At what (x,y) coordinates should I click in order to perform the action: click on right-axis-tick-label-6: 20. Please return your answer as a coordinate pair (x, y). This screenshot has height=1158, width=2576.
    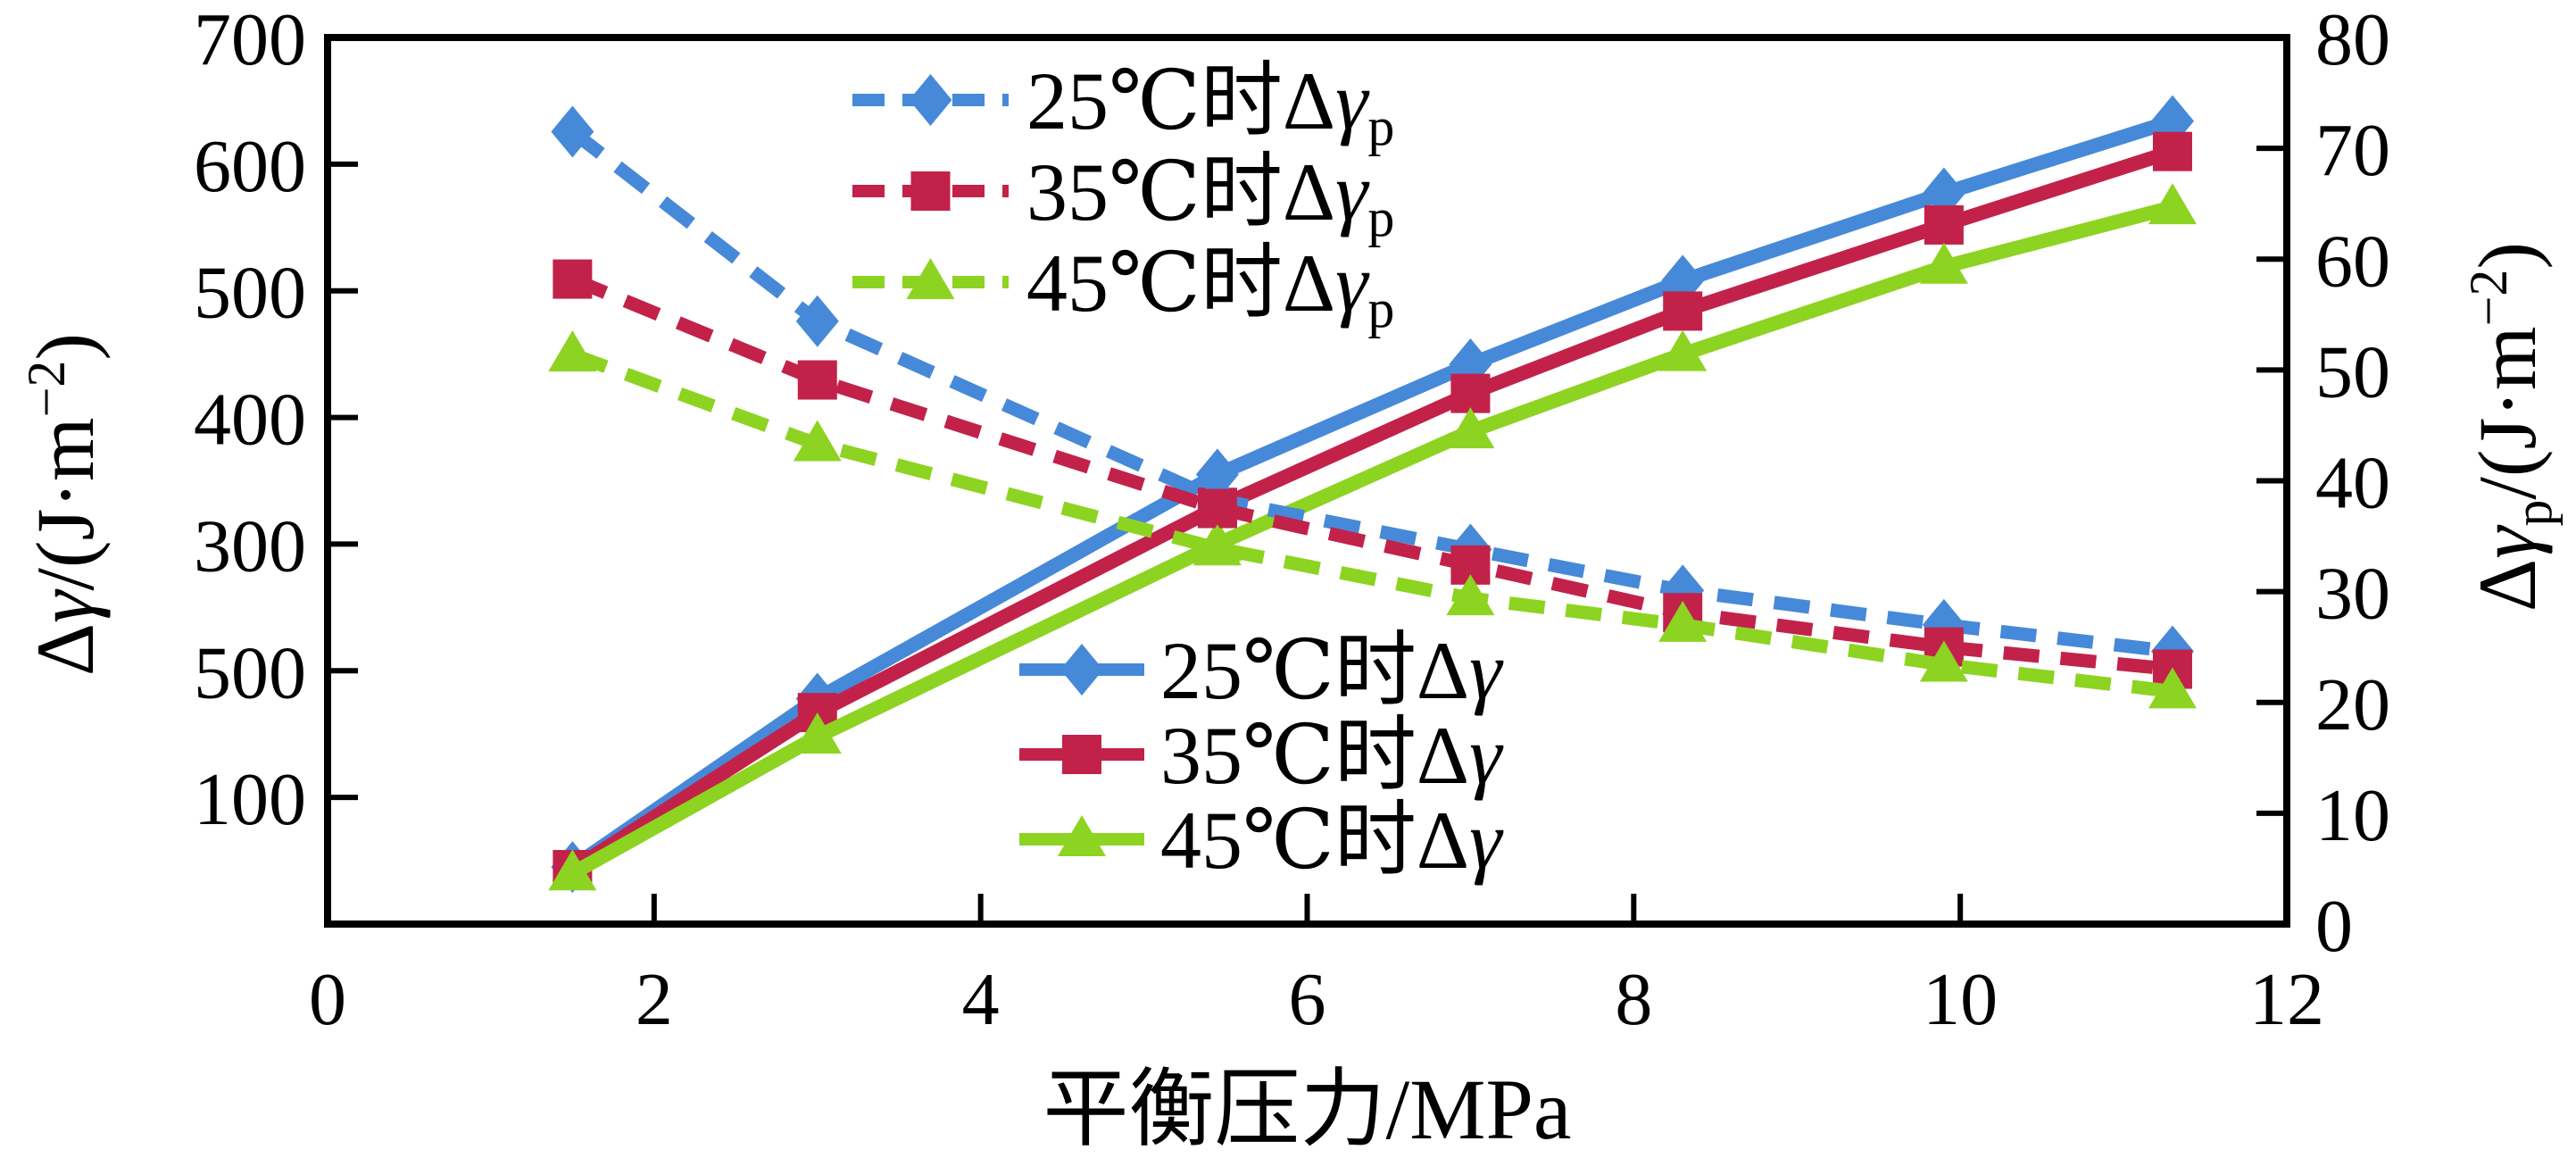
    Looking at the image, I should click on (2352, 704).